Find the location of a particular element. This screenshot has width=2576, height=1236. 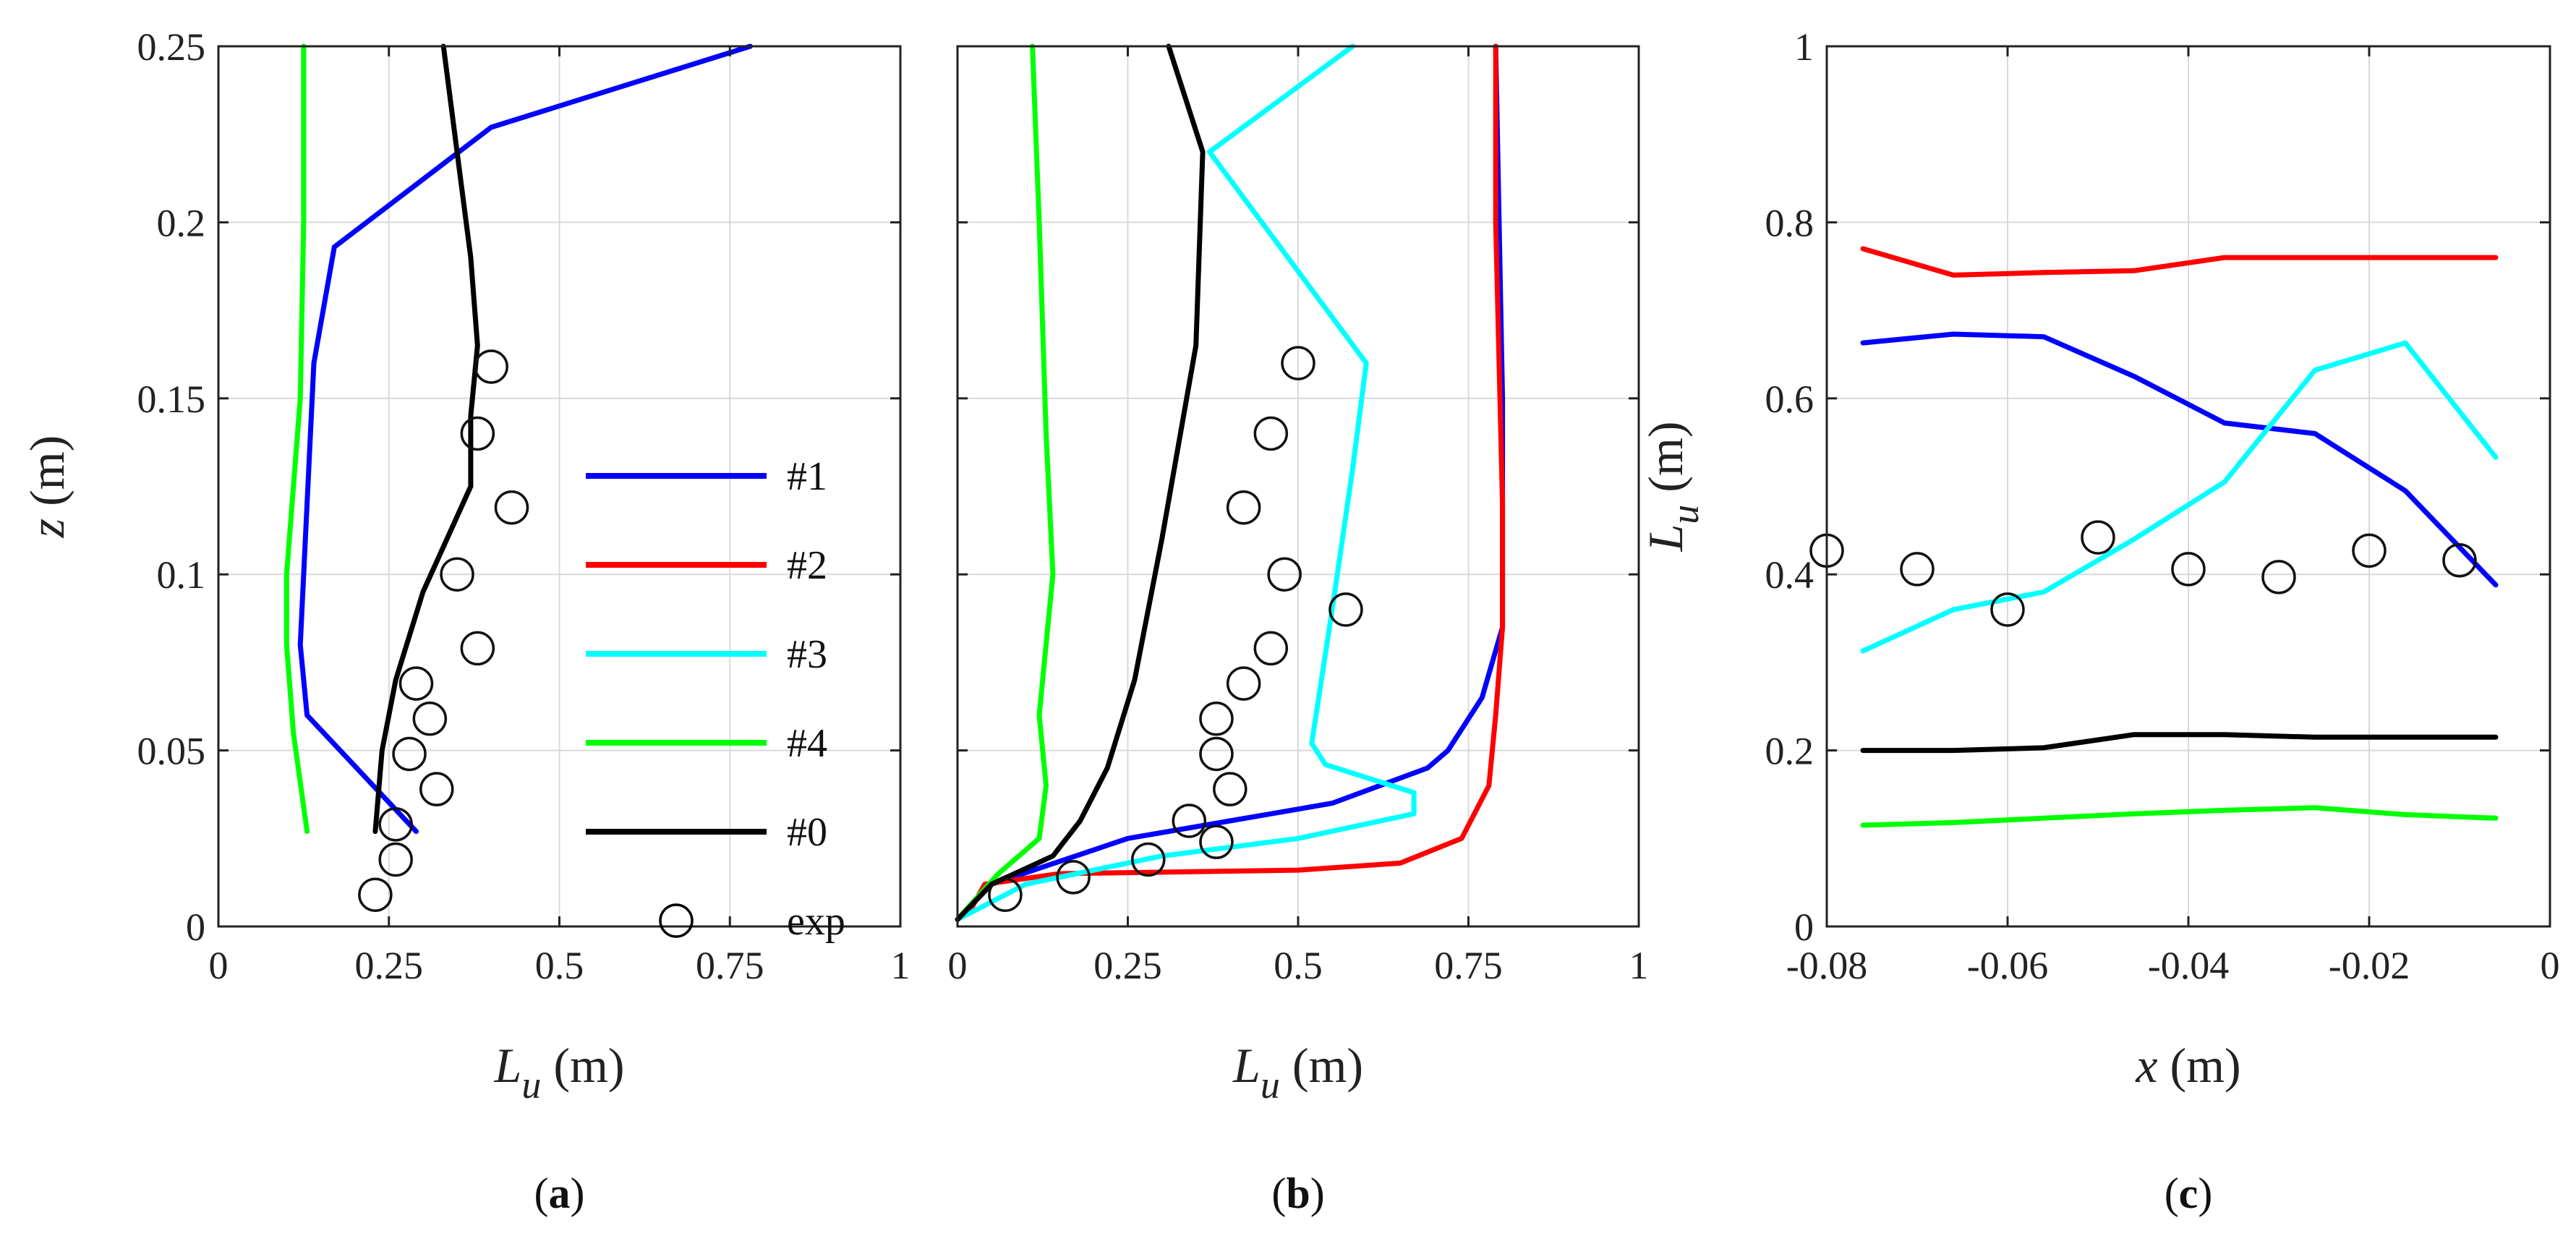

legend: #1 #2 #3 #4 #0 exp is located at coordinates (715, 699).